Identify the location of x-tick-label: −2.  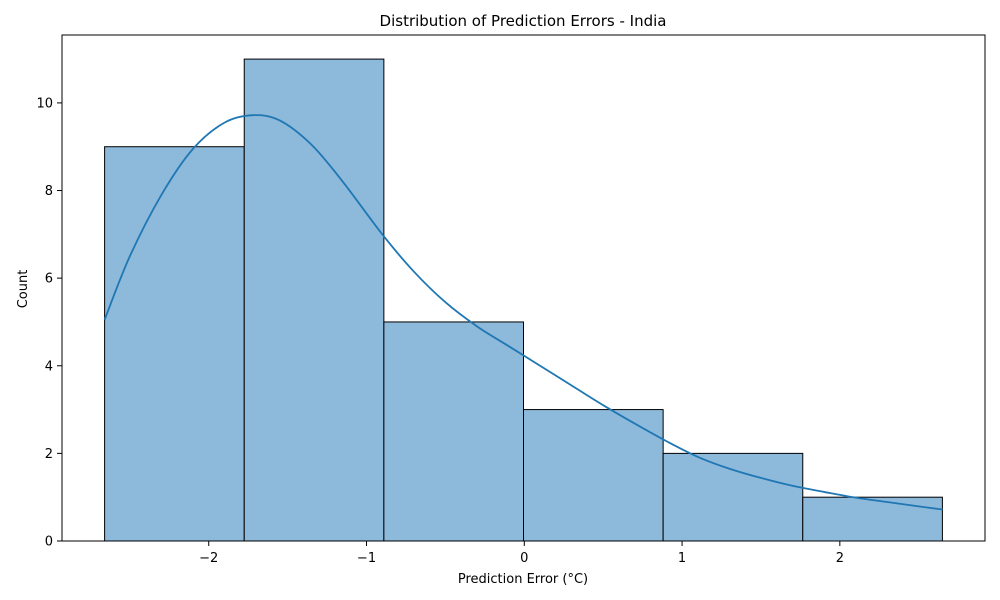
(208, 558).